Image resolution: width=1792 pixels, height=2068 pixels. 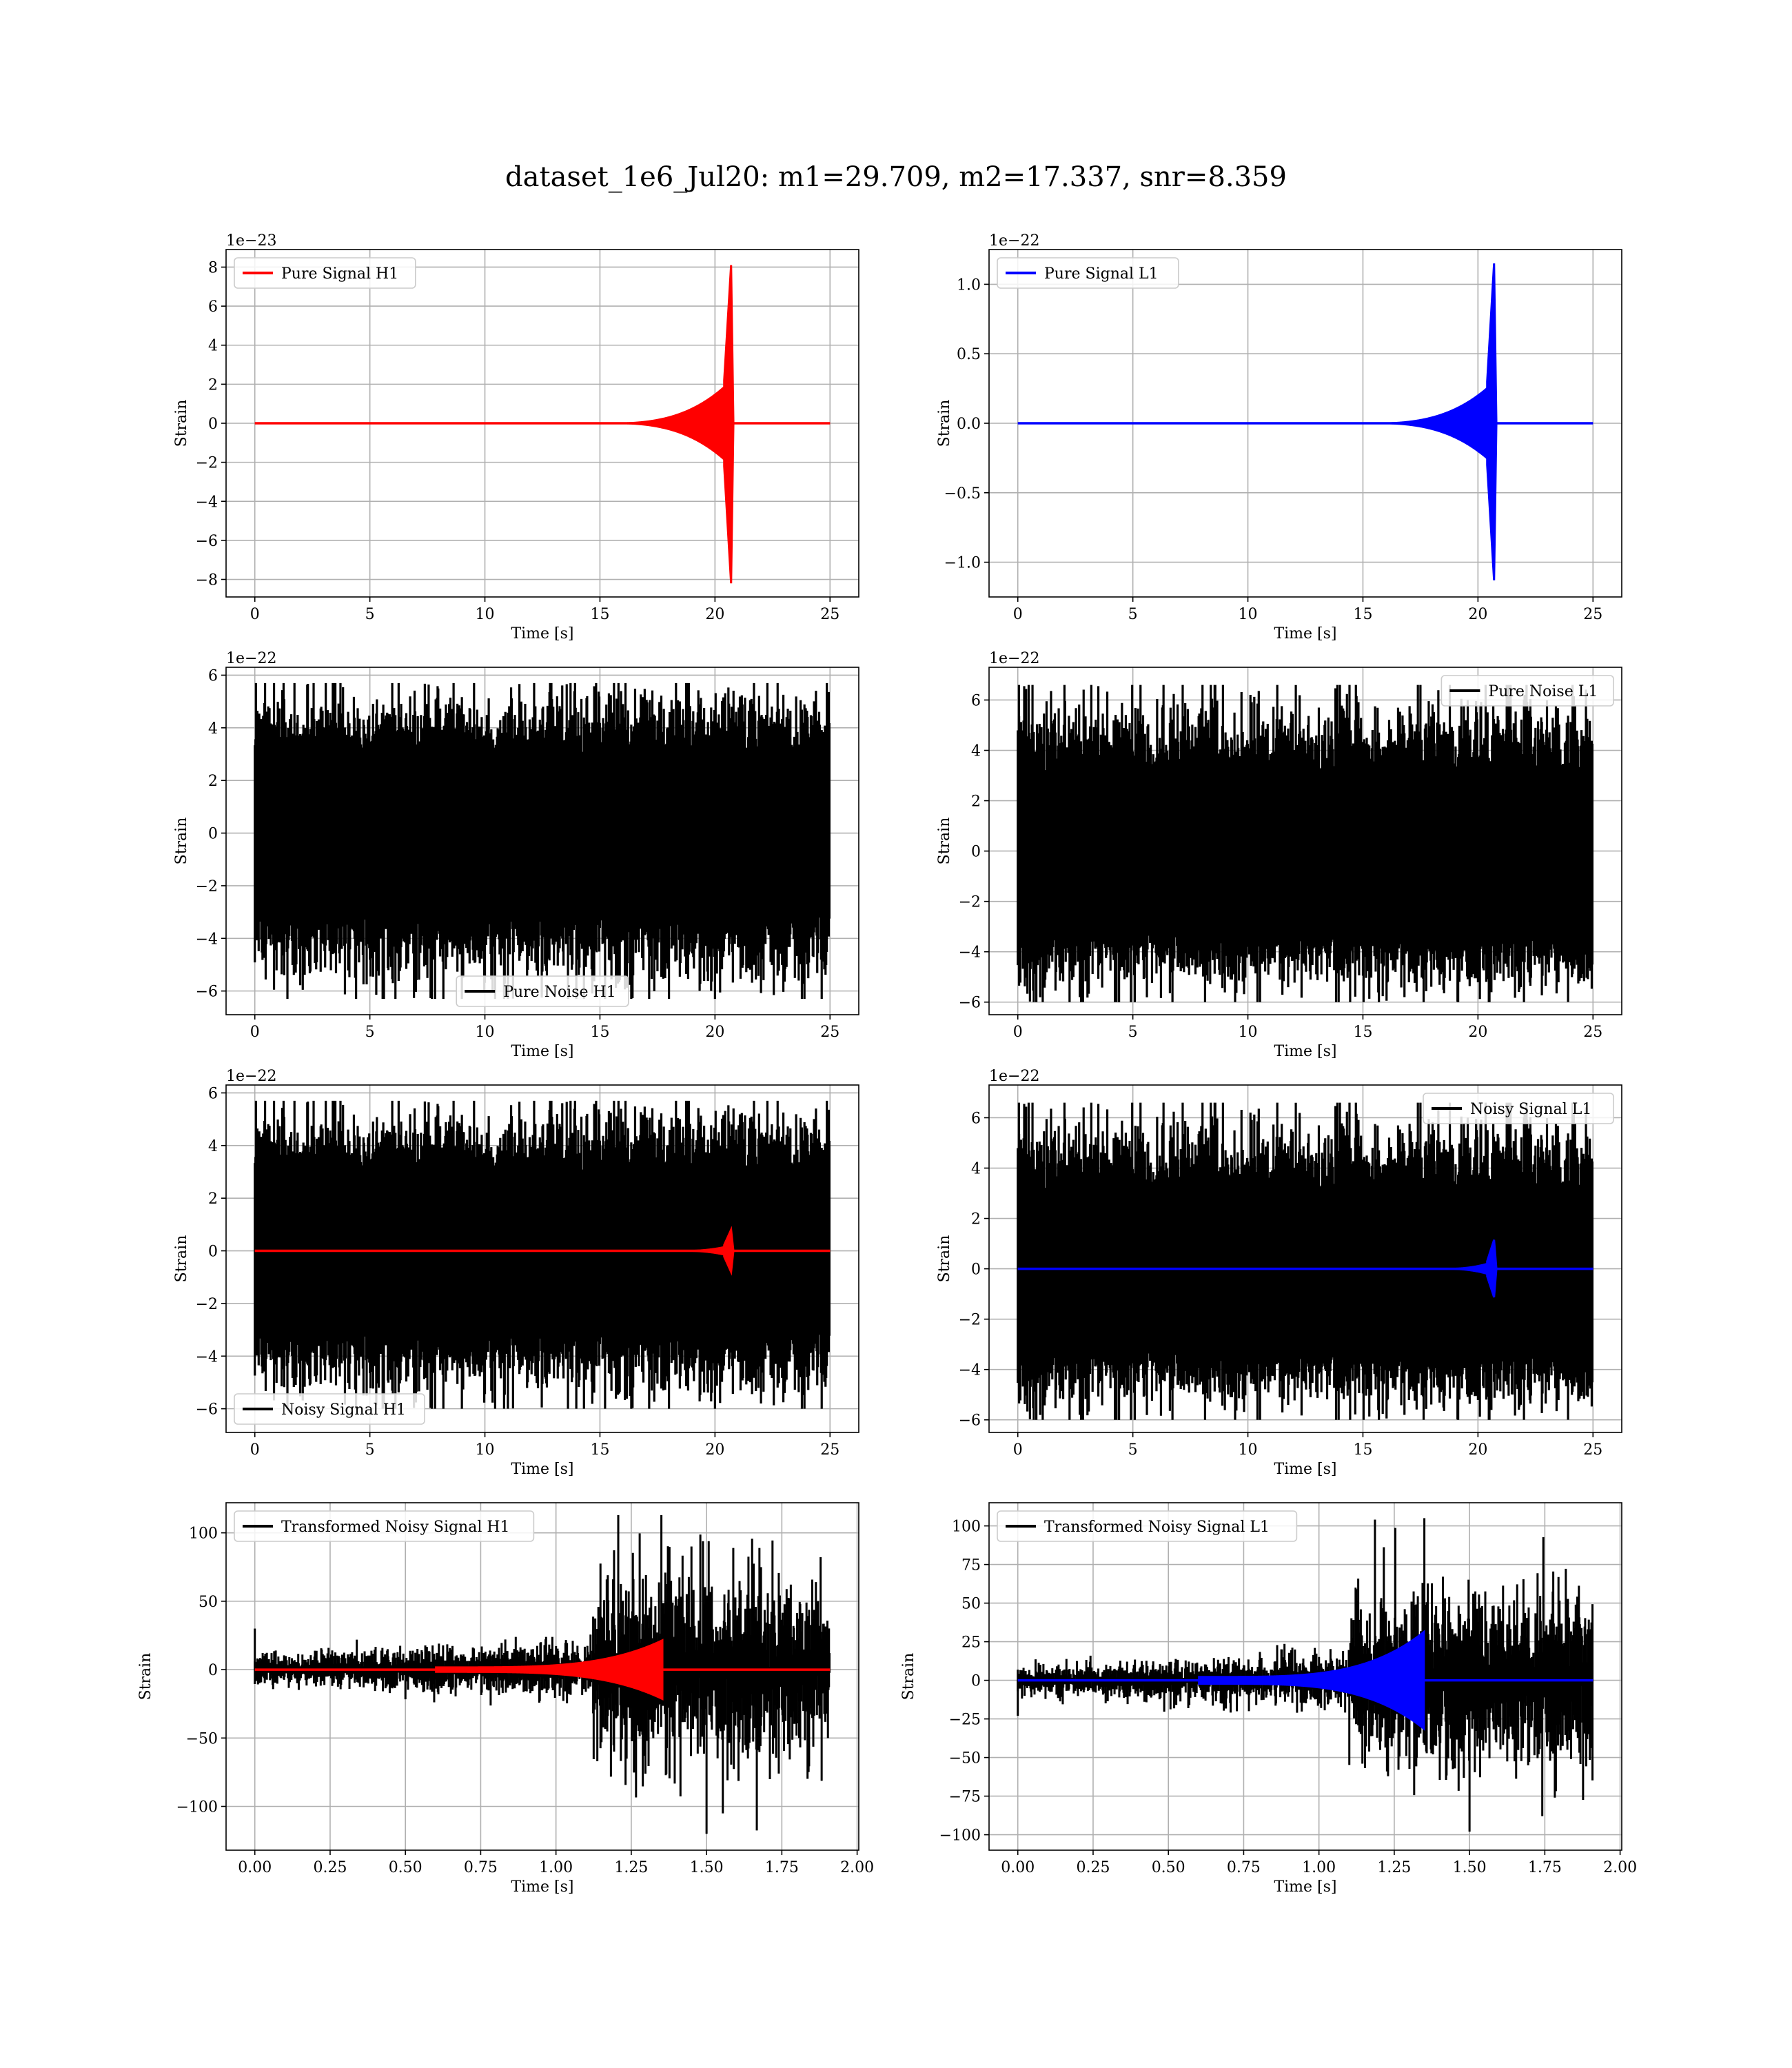 I want to click on x-tick-label: 1.25, so click(x=1394, y=1867).